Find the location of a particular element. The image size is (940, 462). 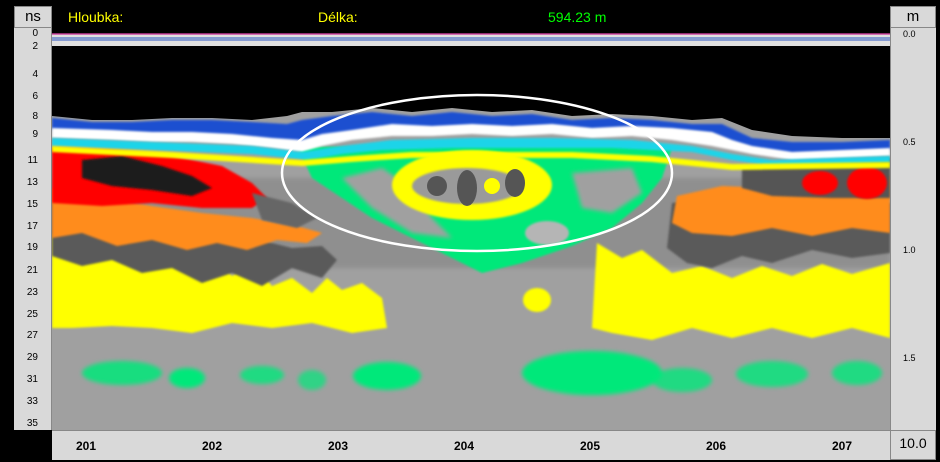

time-tick: 2 is located at coordinates (35, 46).